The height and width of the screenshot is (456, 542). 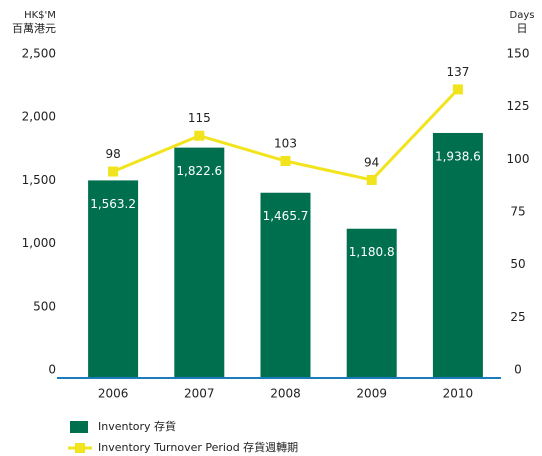 I want to click on y-tick-label: 2,500, so click(x=39, y=54).